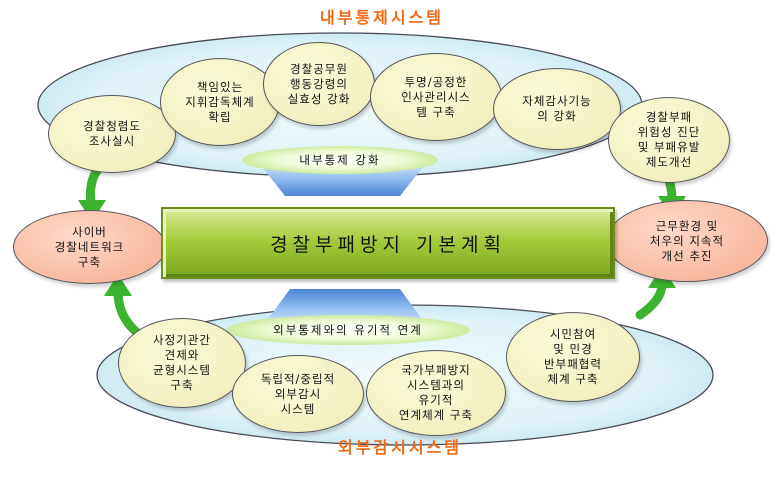 The image size is (777, 481). I want to click on side-node-work-environment: 근무환경 및 처우의 지속적 개선 추진, so click(687, 241).